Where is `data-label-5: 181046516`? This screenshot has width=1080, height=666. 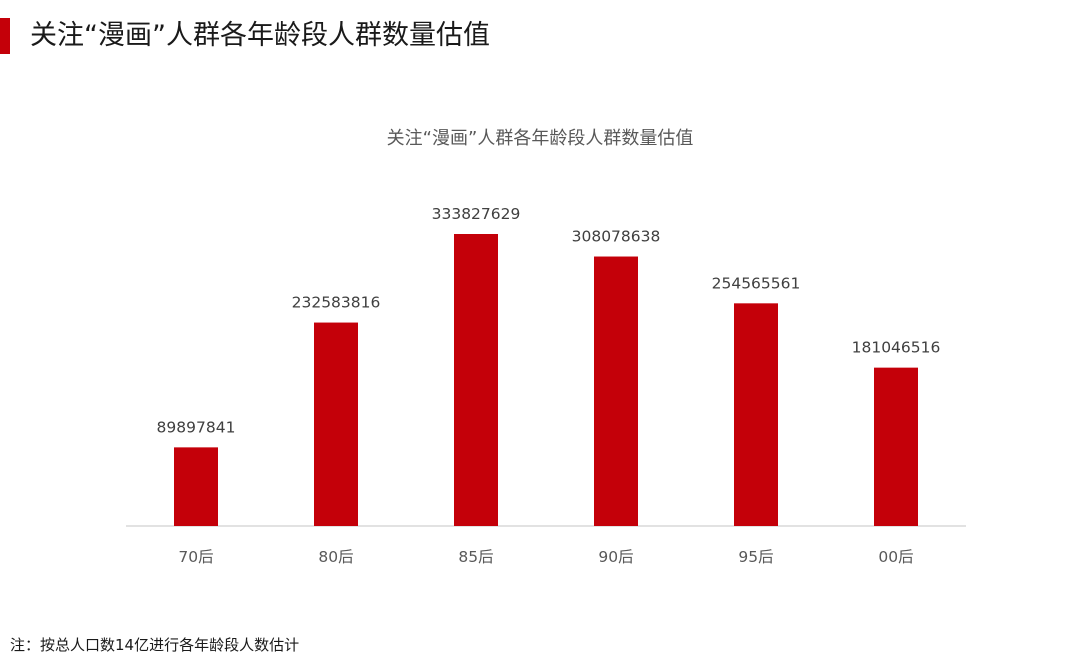 data-label-5: 181046516 is located at coordinates (896, 348).